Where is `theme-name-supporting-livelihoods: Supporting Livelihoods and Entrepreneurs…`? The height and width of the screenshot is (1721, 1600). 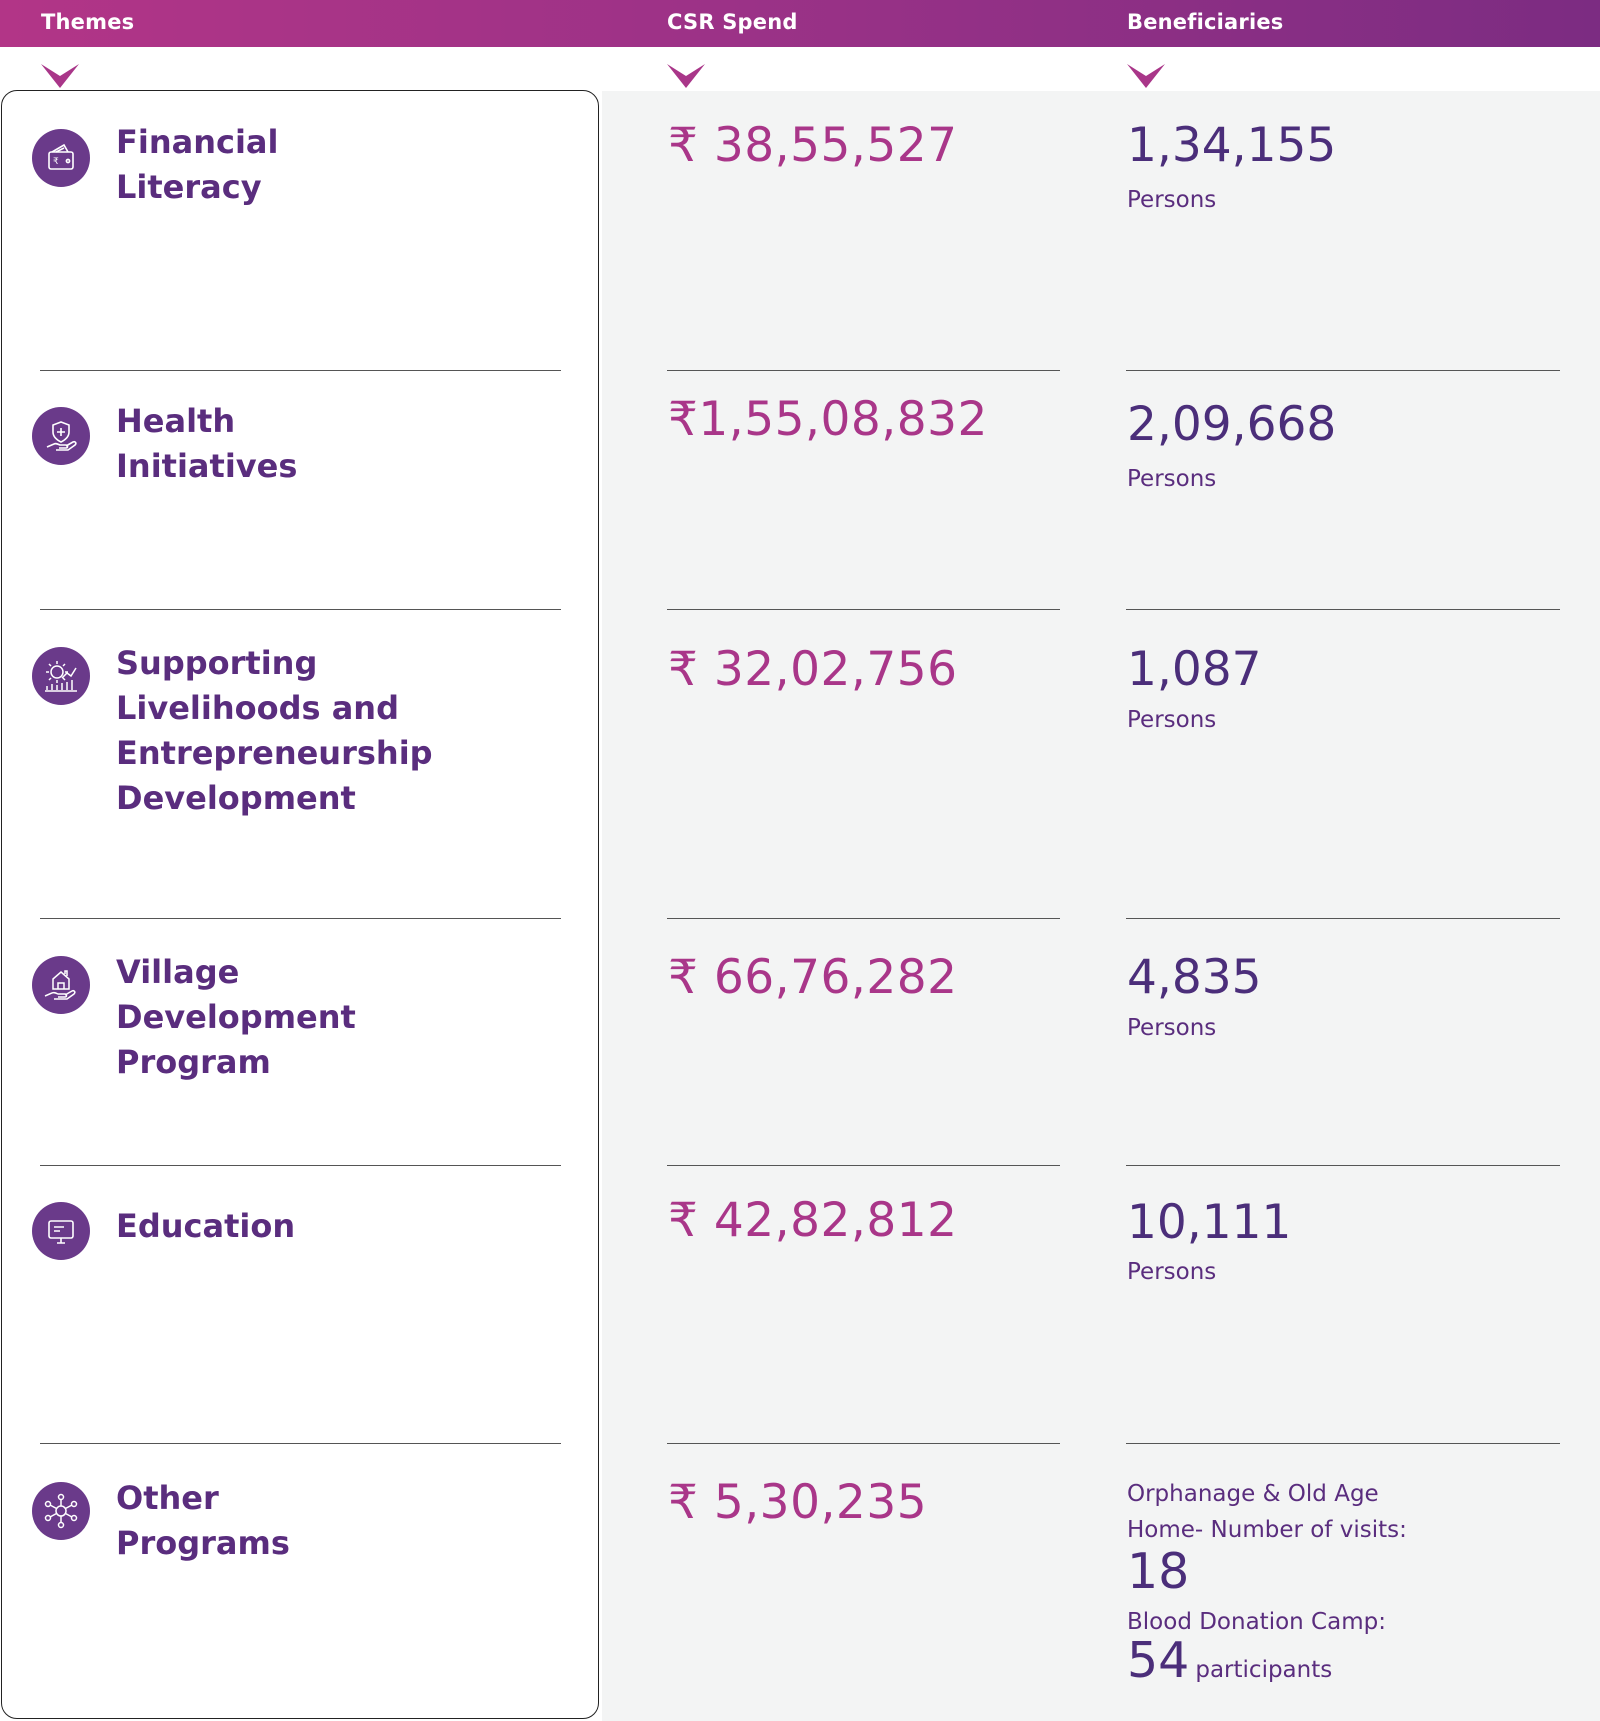
theme-name-supporting-livelihoods: Supporting Livelihoods and Entrepreneurs… is located at coordinates (274, 730).